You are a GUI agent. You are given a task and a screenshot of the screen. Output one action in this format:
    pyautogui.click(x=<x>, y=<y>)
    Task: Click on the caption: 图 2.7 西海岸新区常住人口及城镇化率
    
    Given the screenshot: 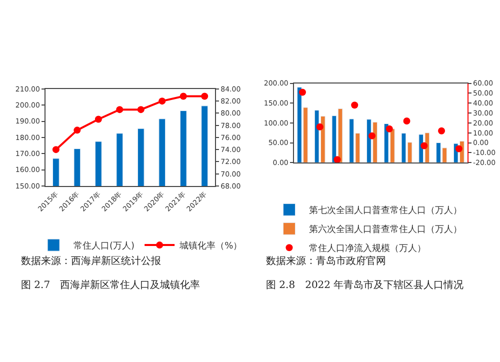 What is the action you would take?
    pyautogui.click(x=110, y=285)
    